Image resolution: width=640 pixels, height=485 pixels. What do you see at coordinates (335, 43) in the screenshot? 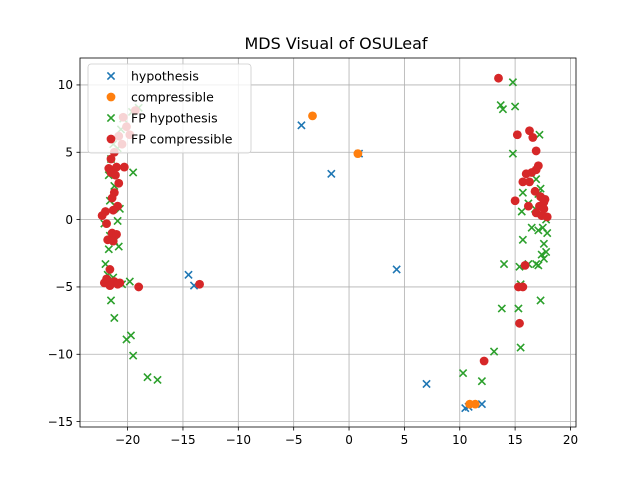
I see `chart-title: MDS Visual of OSULeaf` at bounding box center [335, 43].